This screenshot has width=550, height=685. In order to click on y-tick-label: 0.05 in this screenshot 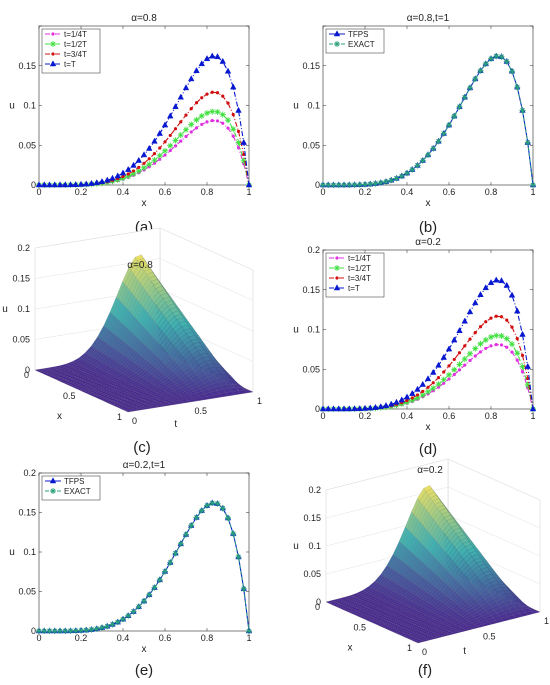, I will do `click(311, 369)`.